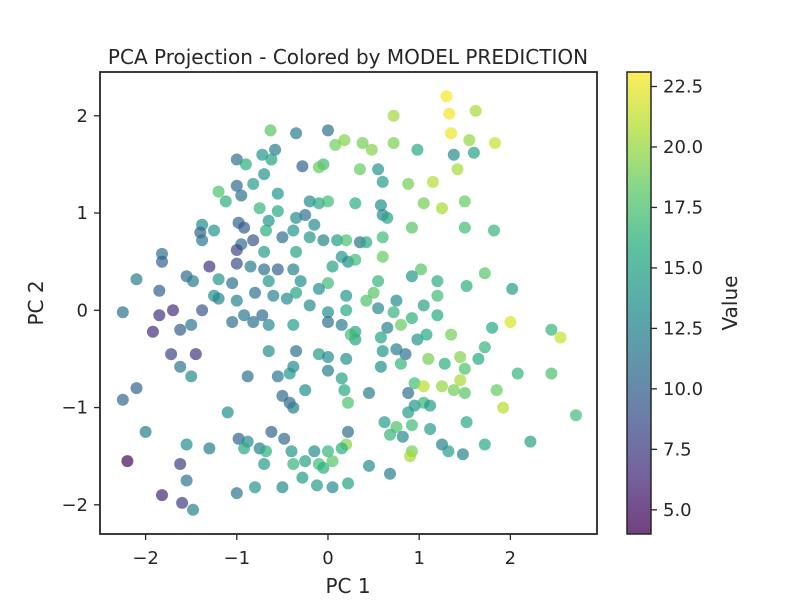 The image size is (800, 600). What do you see at coordinates (730, 303) in the screenshot?
I see `colorbar-label: Value` at bounding box center [730, 303].